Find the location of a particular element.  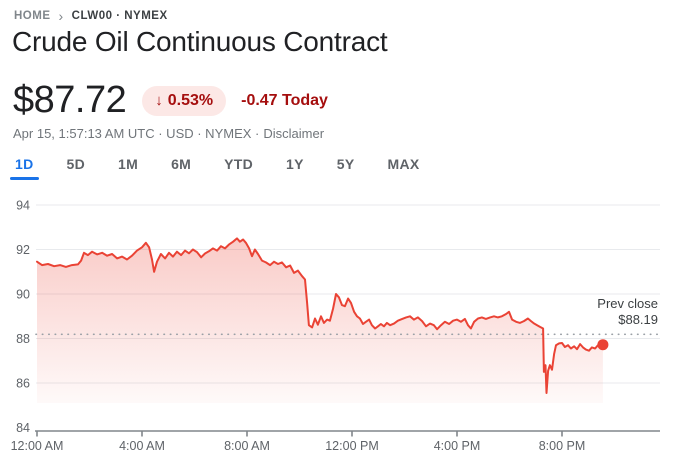

chevron-right-icon: › is located at coordinates (61, 16).